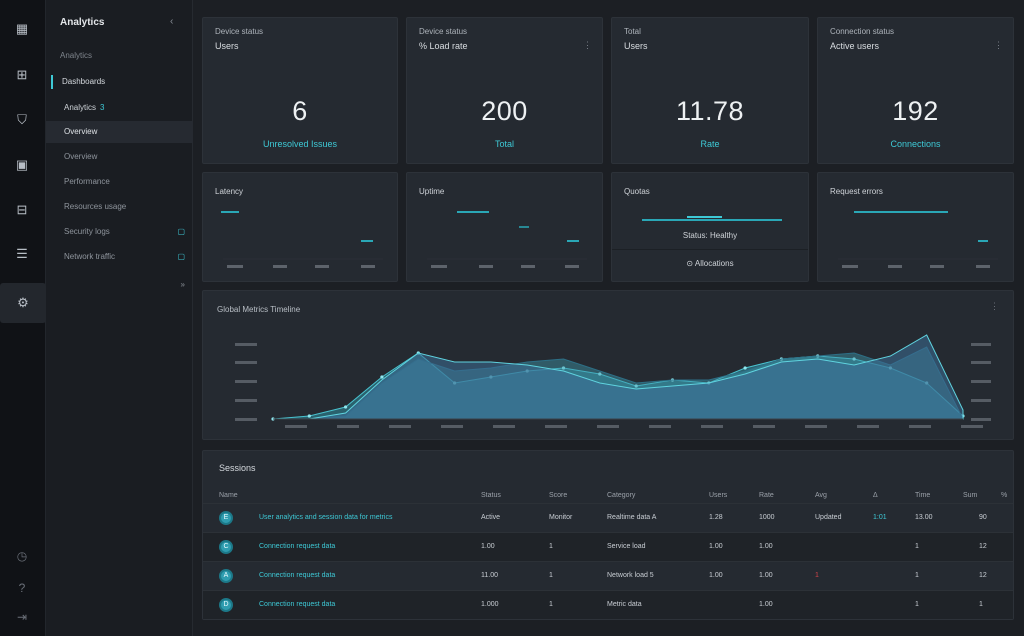 The image size is (1024, 636). I want to click on stat-title: Total, so click(632, 31).